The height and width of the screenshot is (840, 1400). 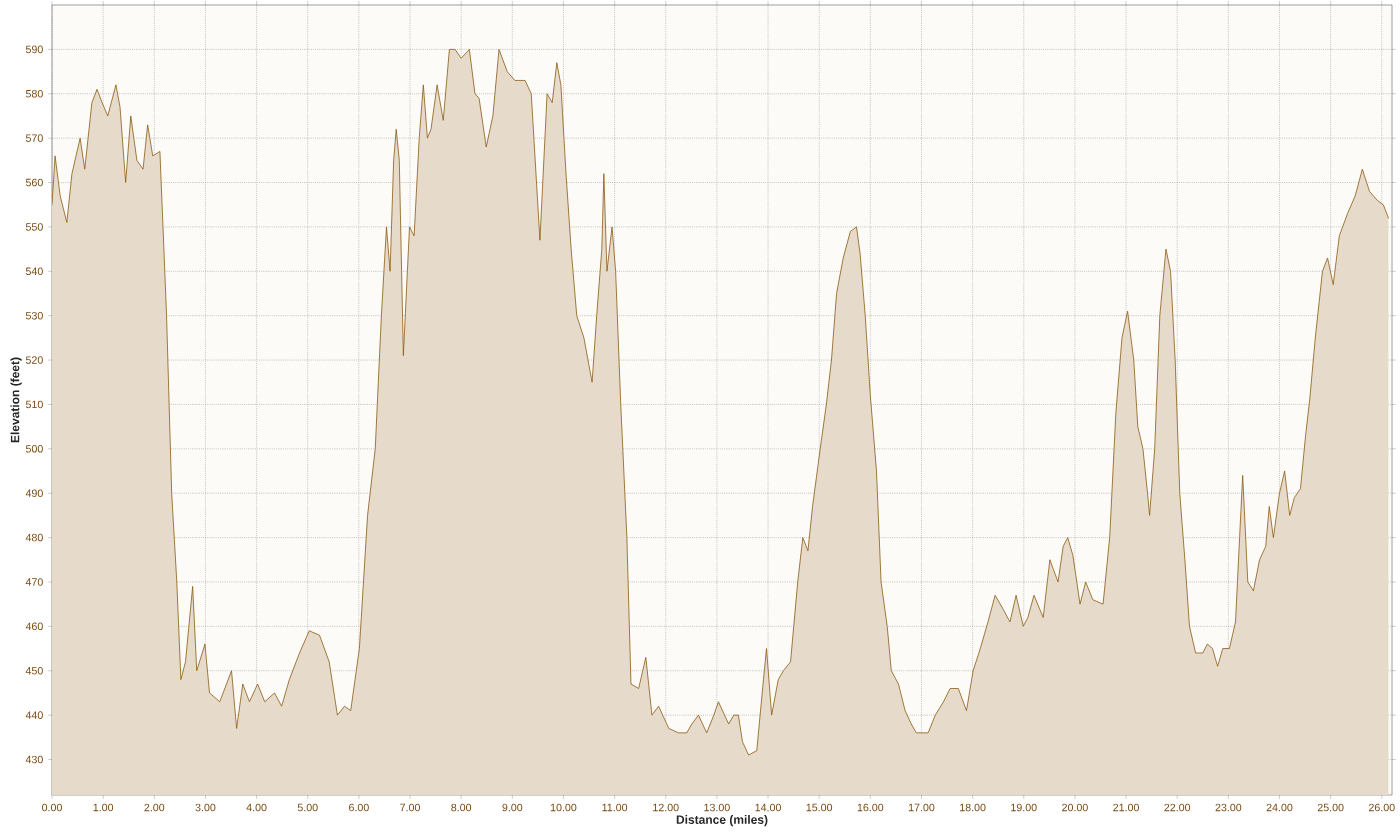 What do you see at coordinates (34, 93) in the screenshot?
I see `y-tick-label: 580` at bounding box center [34, 93].